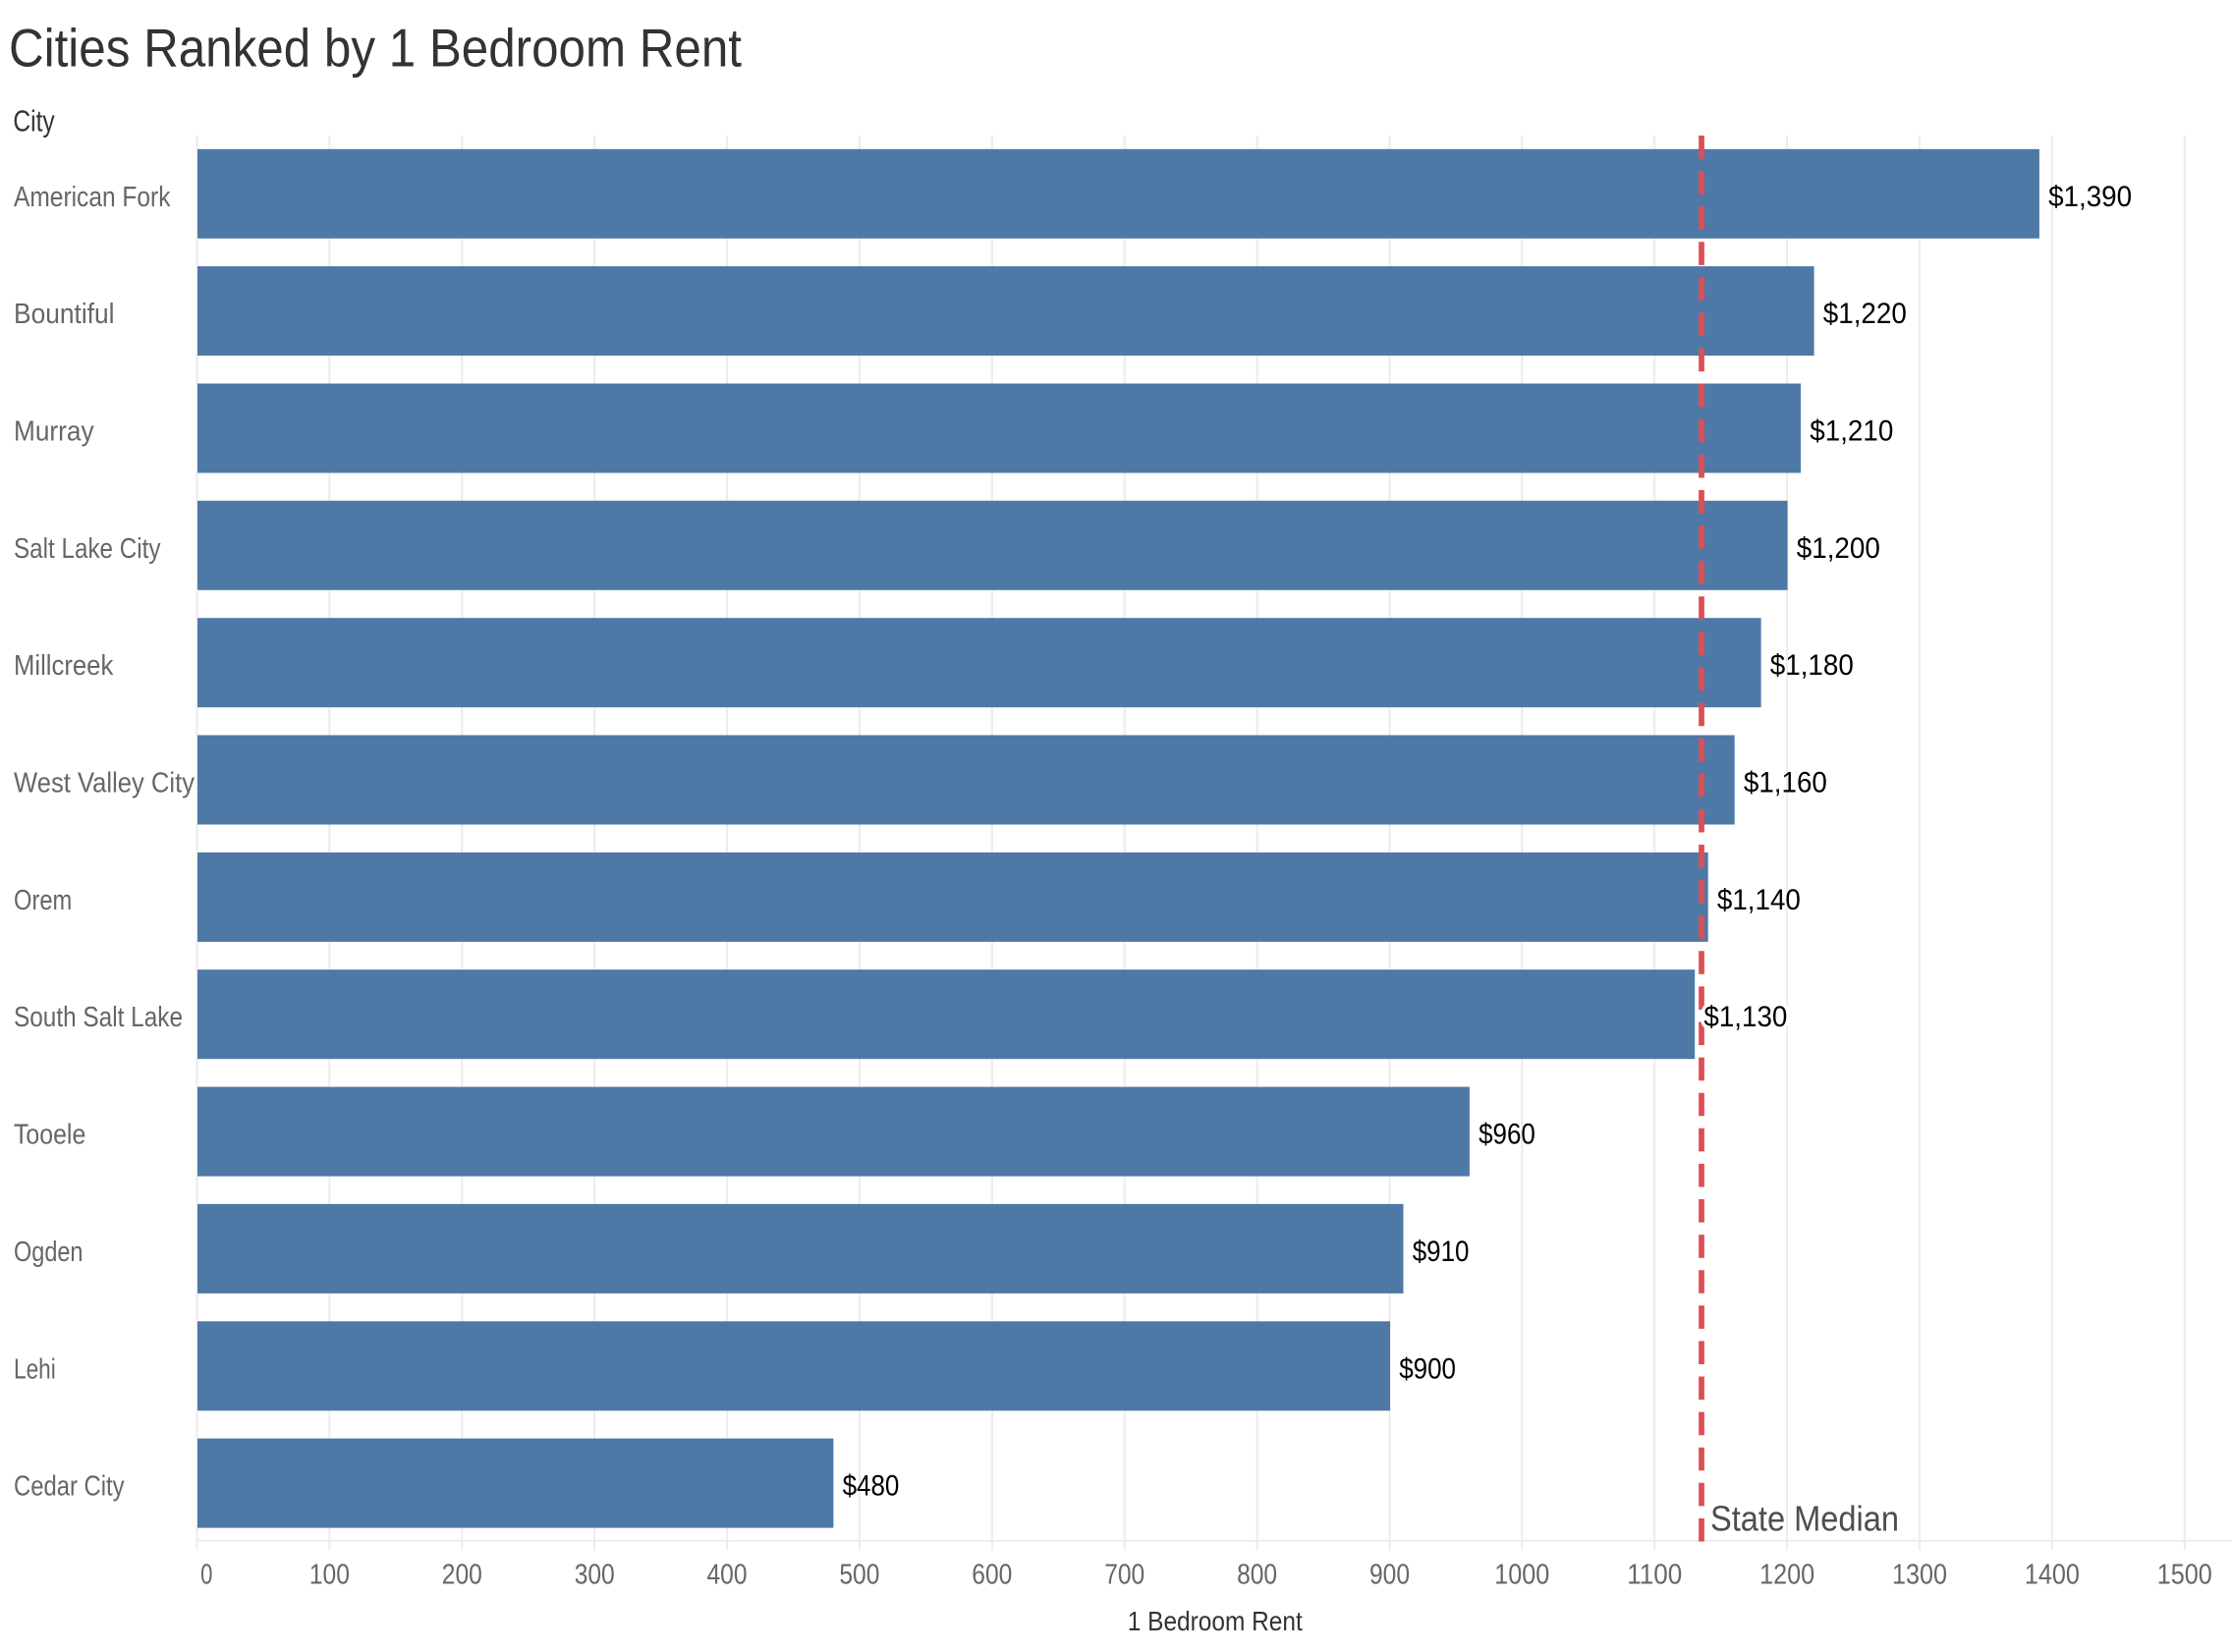  What do you see at coordinates (1805, 1518) in the screenshot?
I see `svg-text: State Median` at bounding box center [1805, 1518].